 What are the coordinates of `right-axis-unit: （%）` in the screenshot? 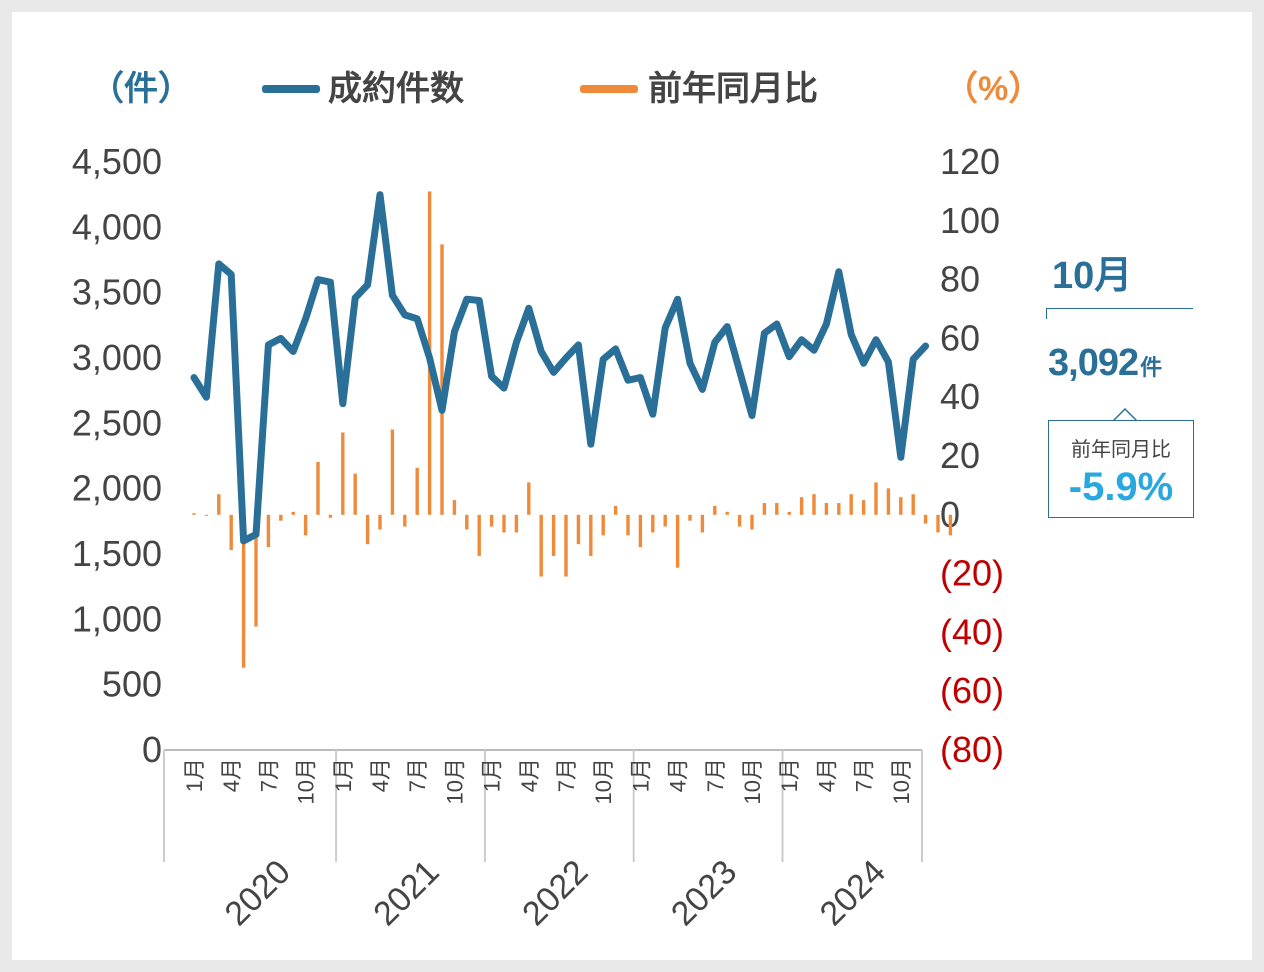 It's located at (993, 88).